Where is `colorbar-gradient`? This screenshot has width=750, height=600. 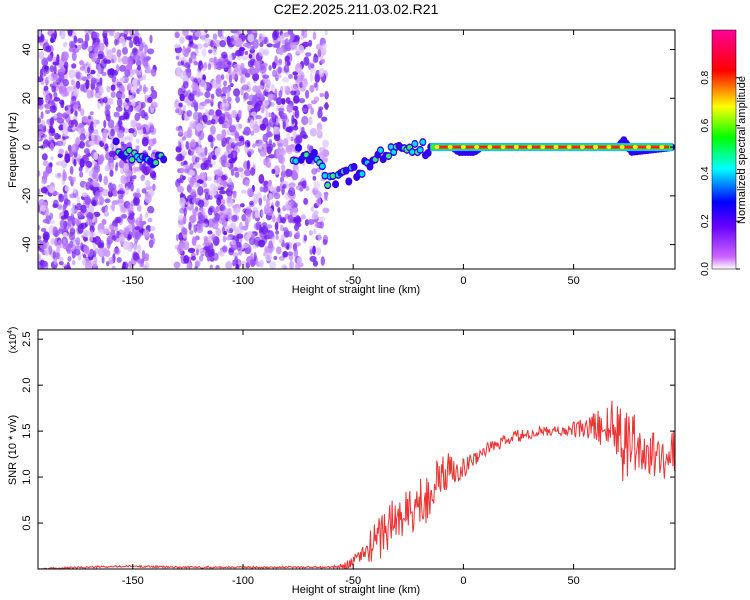
colorbar-gradient is located at coordinates (724, 149).